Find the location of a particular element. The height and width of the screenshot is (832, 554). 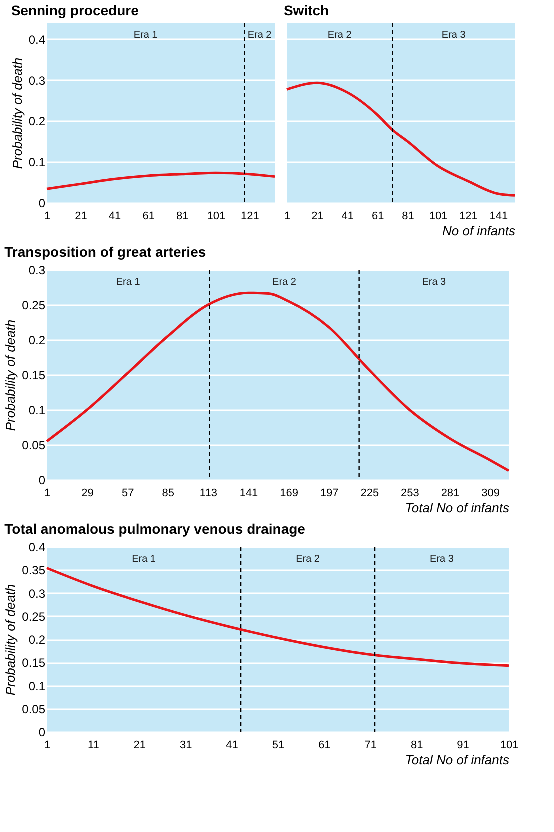

x-tick-label: 225 is located at coordinates (370, 494).